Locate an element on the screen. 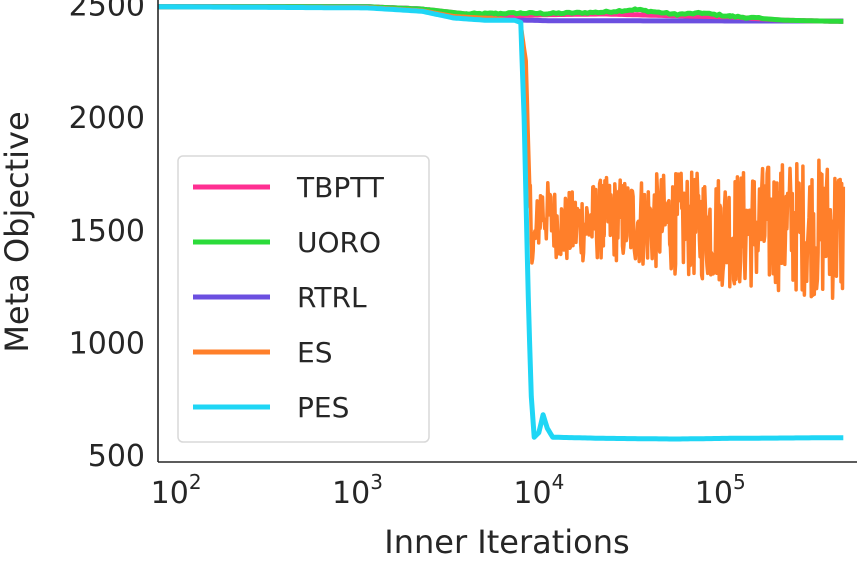 Image resolution: width=857 pixels, height=563 pixels. x-tick-label: 10² is located at coordinates (176, 490).